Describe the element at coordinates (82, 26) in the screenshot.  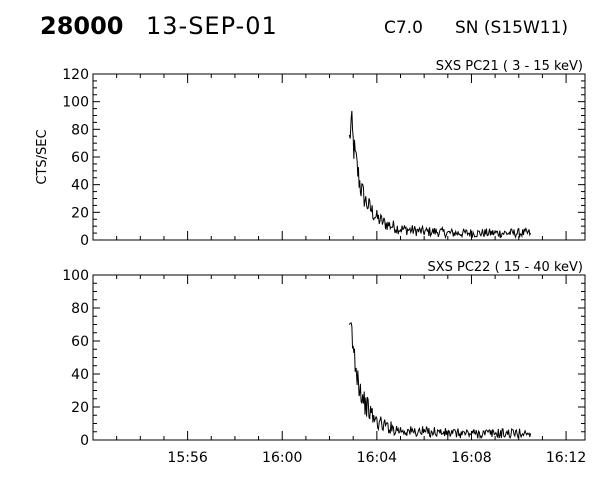
I see `event-id: 28000` at that location.